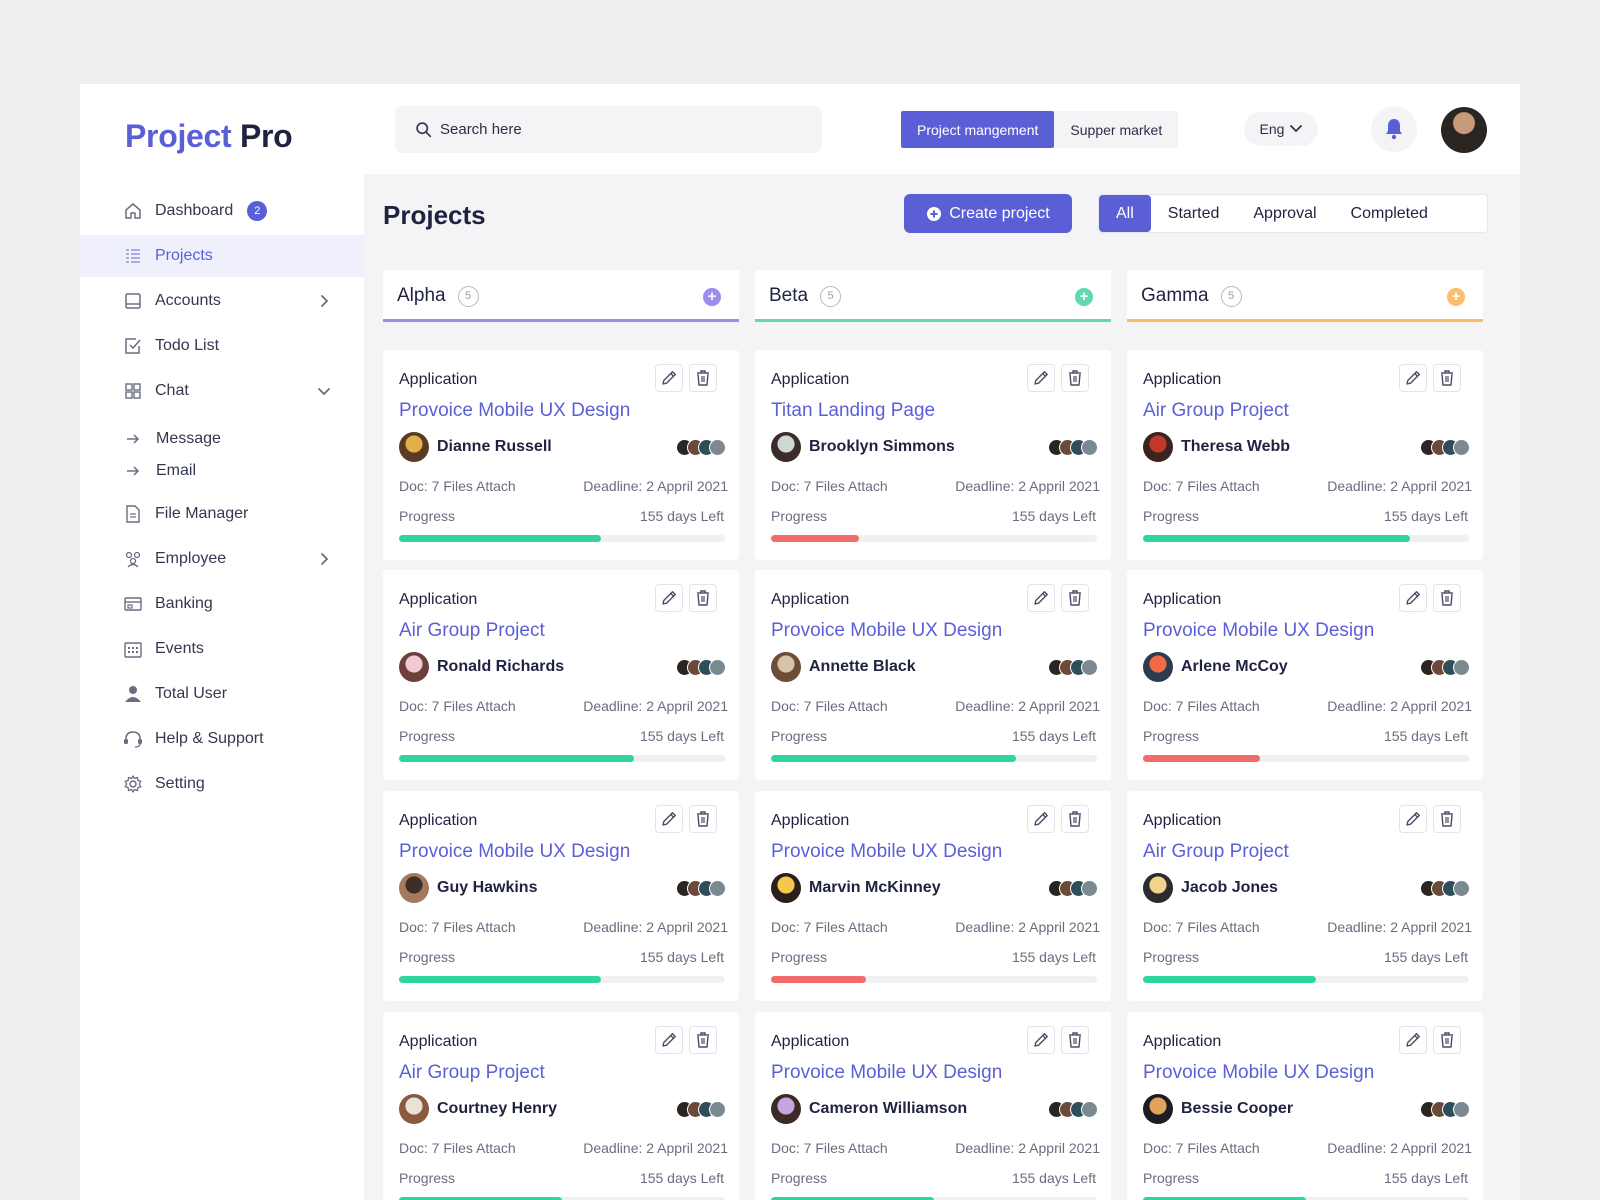 This screenshot has height=1200, width=1600. I want to click on sidebar-item-employee: Employee, so click(222, 559).